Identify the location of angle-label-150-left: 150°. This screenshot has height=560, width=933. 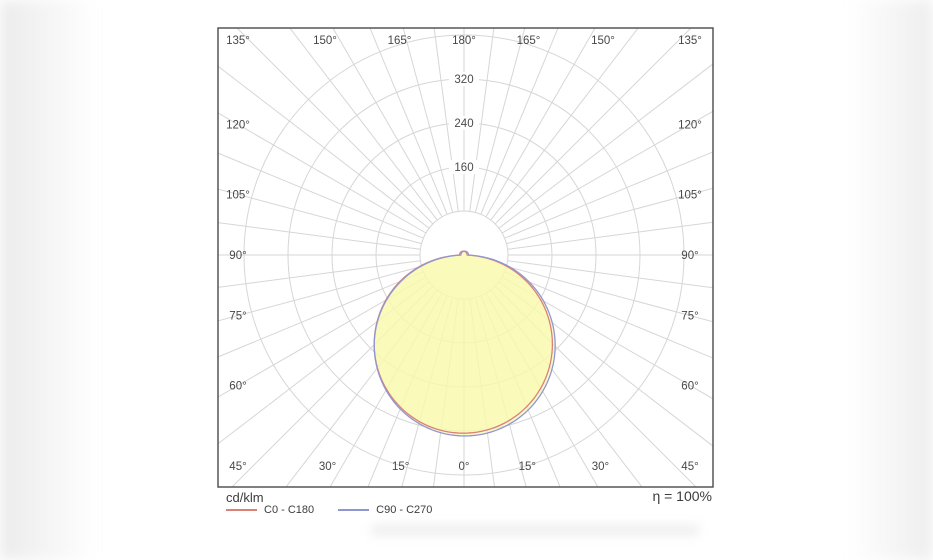
(325, 41).